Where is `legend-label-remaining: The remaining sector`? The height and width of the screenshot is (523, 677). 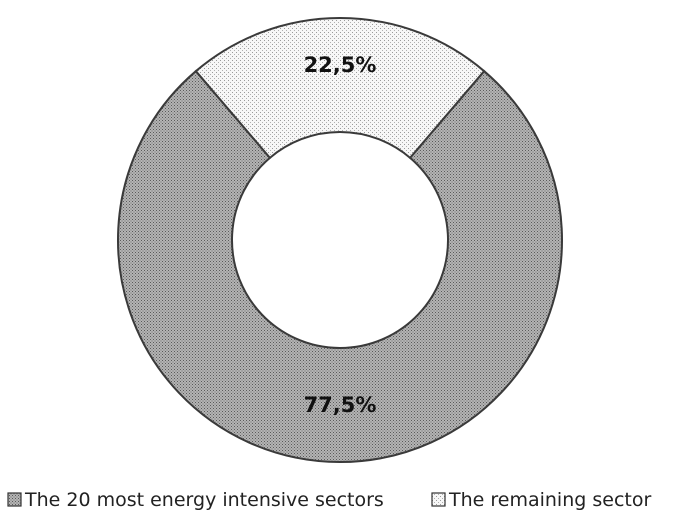 legend-label-remaining: The remaining sector is located at coordinates (549, 500).